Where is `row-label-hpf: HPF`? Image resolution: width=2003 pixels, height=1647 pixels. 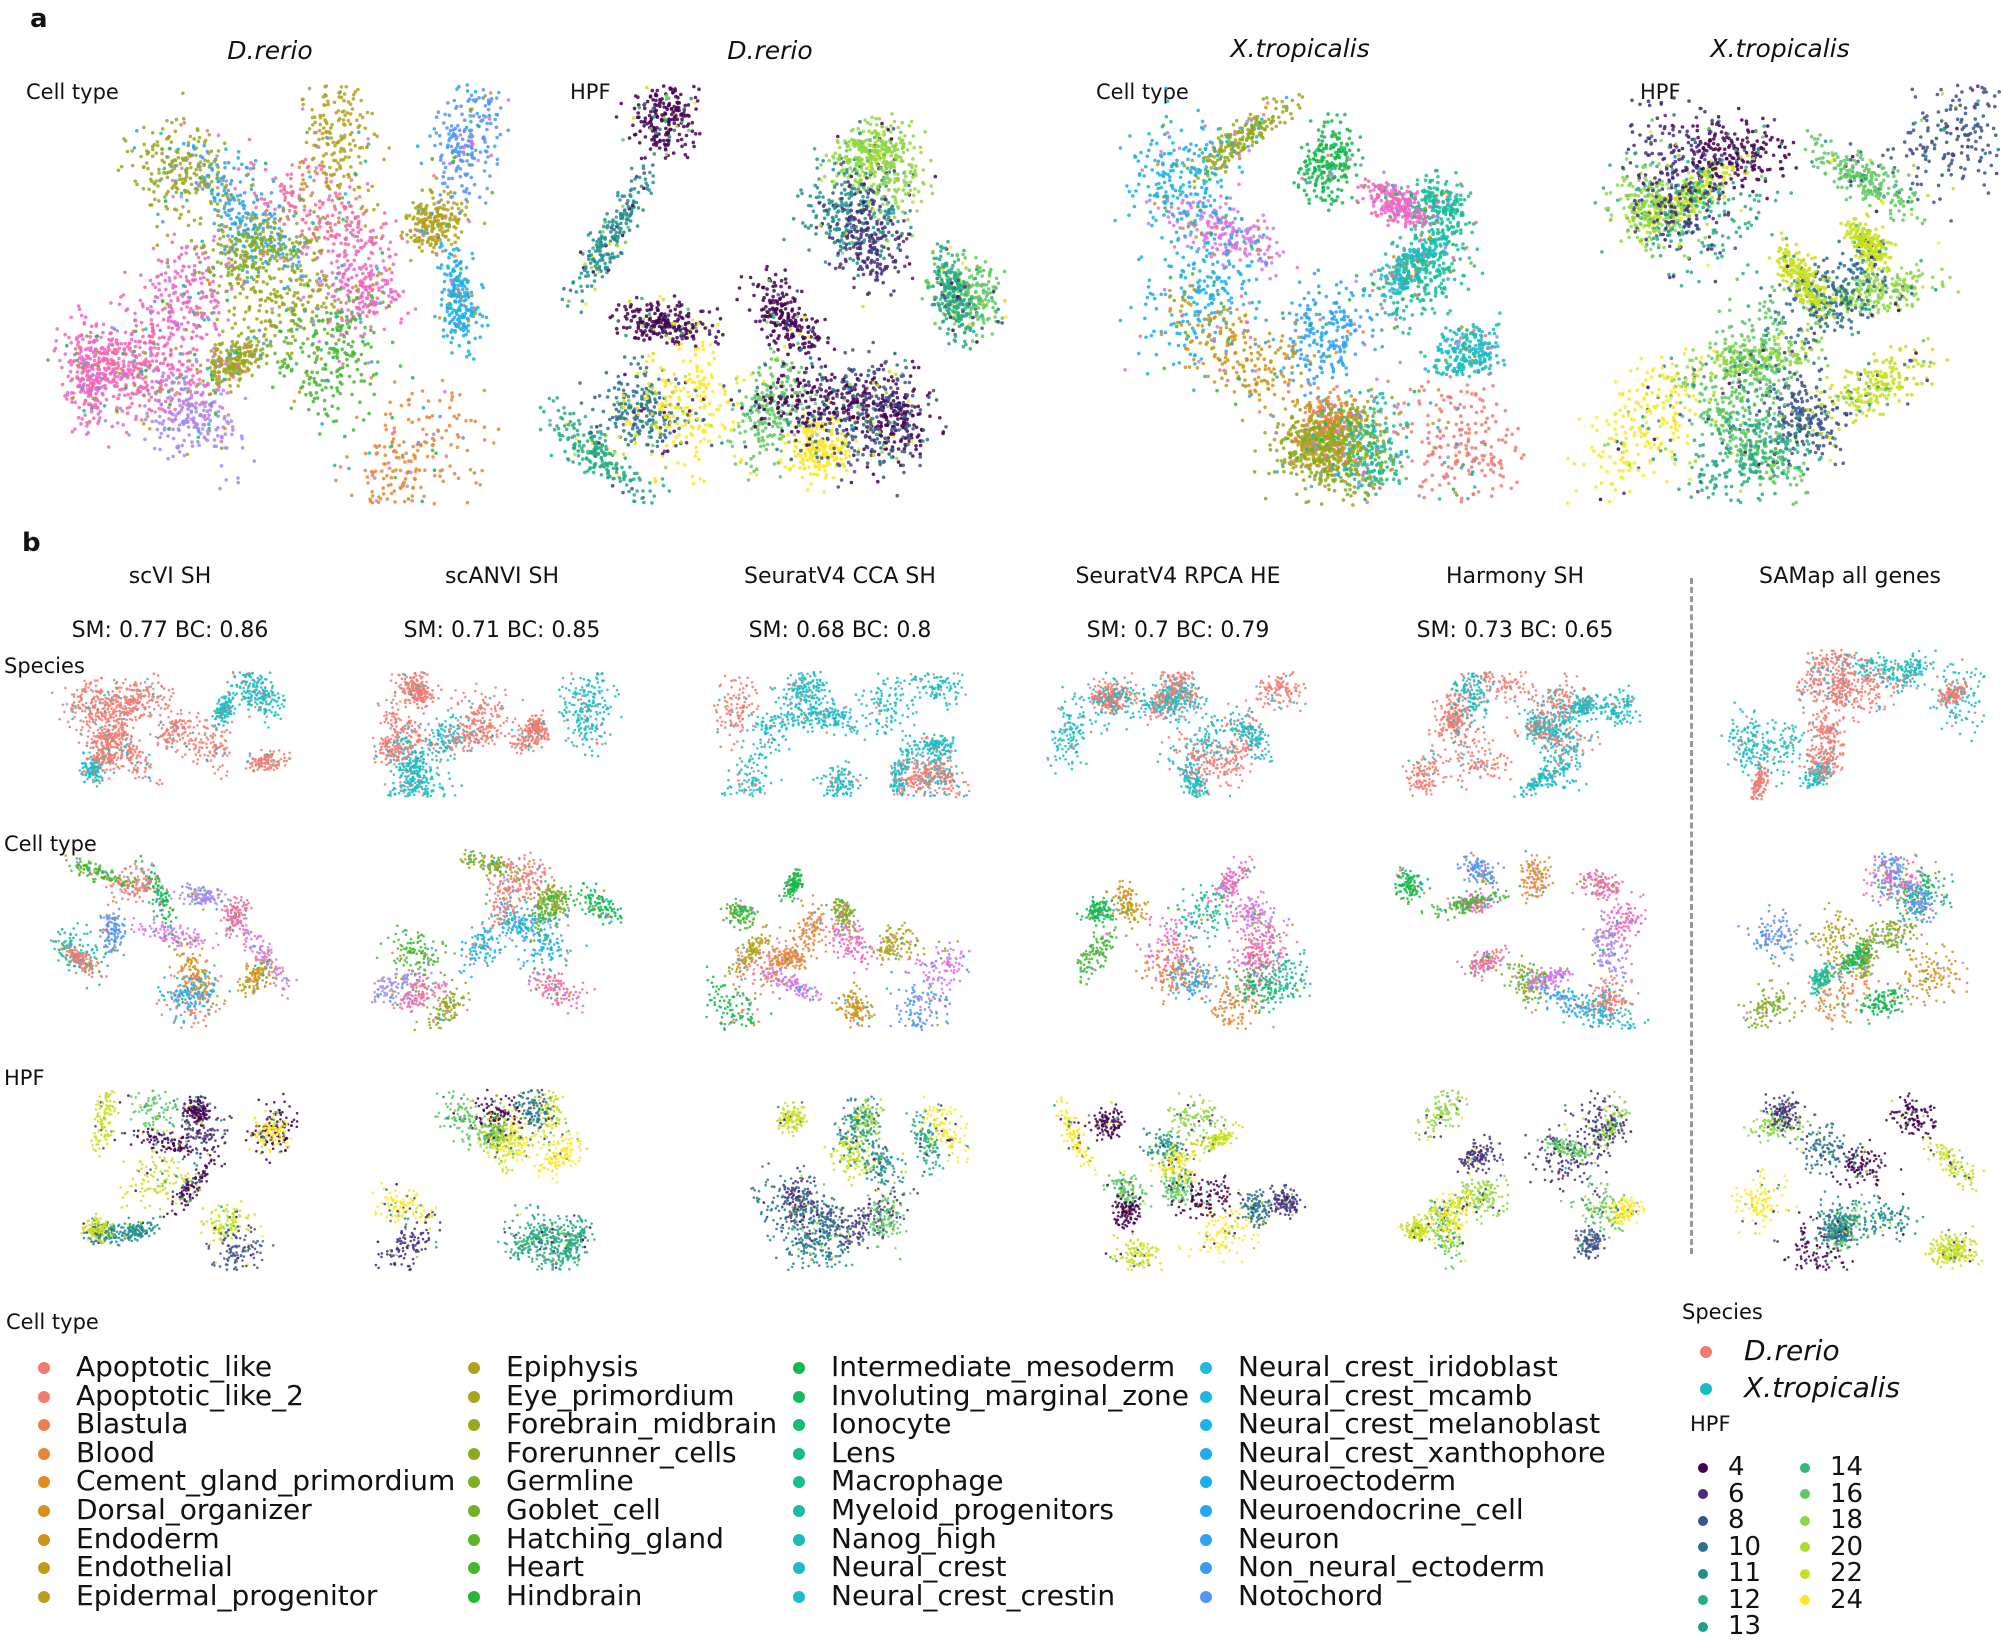 row-label-hpf: HPF is located at coordinates (24, 1078).